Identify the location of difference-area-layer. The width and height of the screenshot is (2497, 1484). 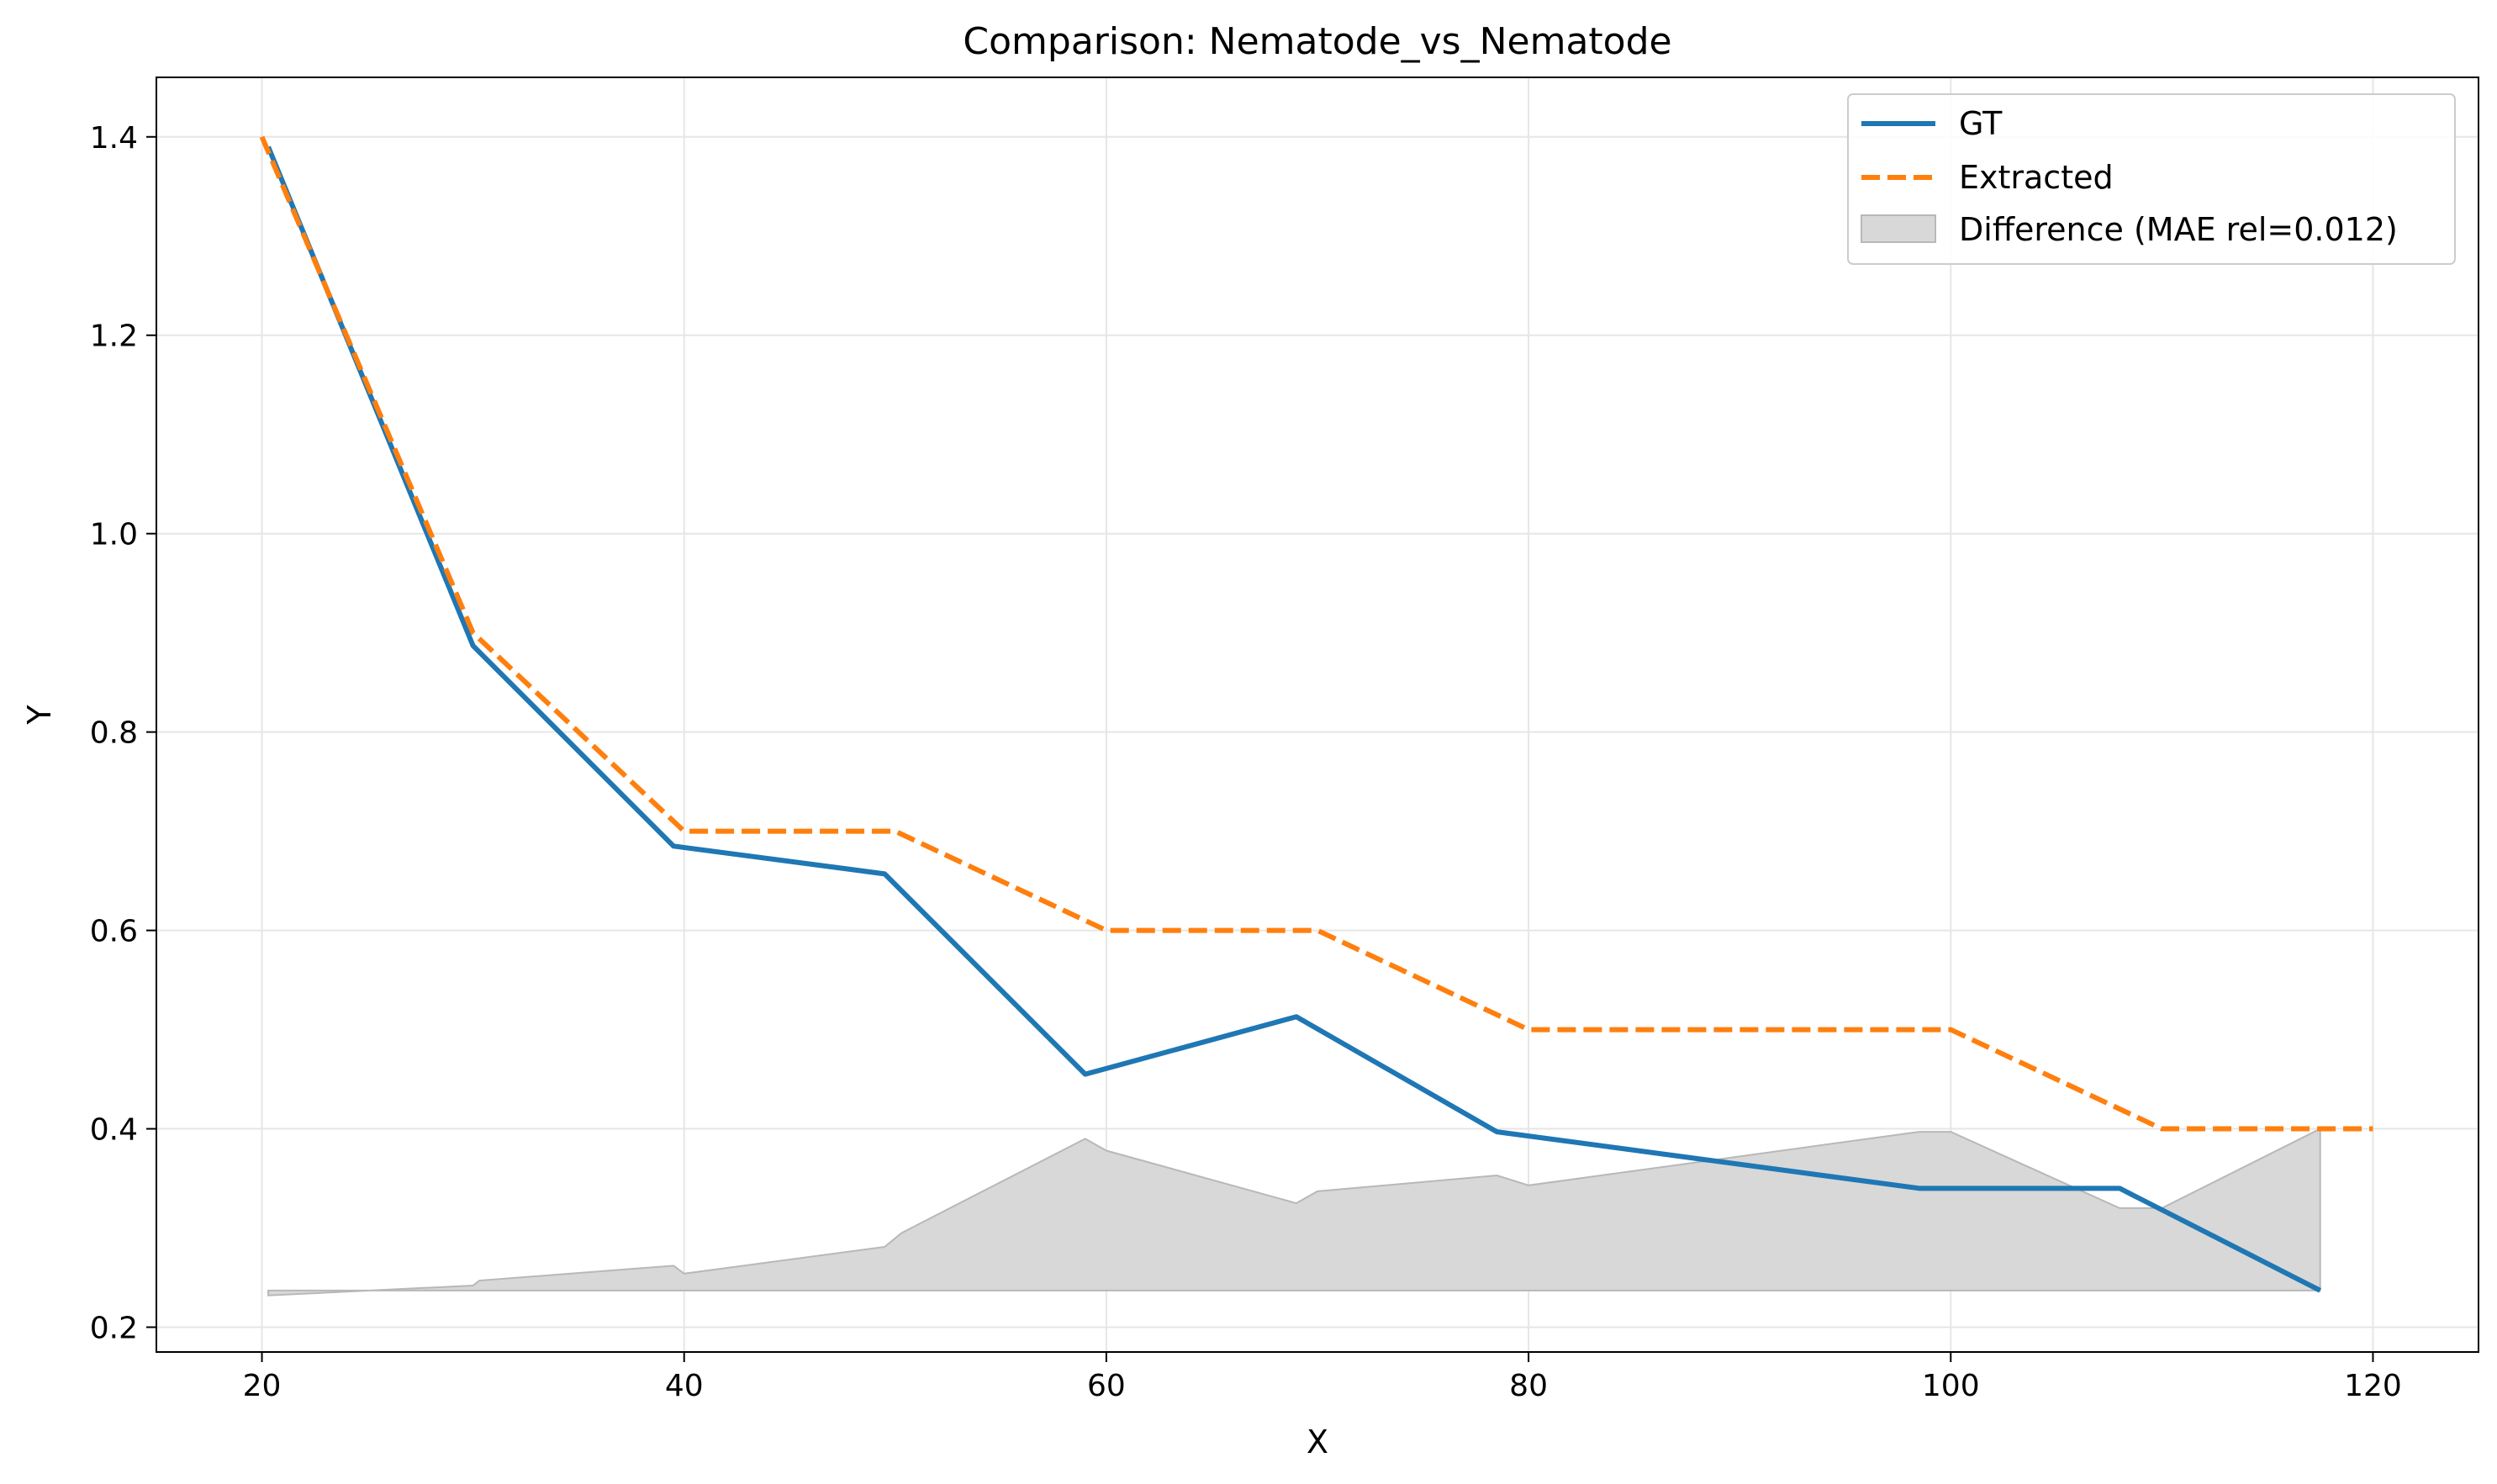
(1294, 1212).